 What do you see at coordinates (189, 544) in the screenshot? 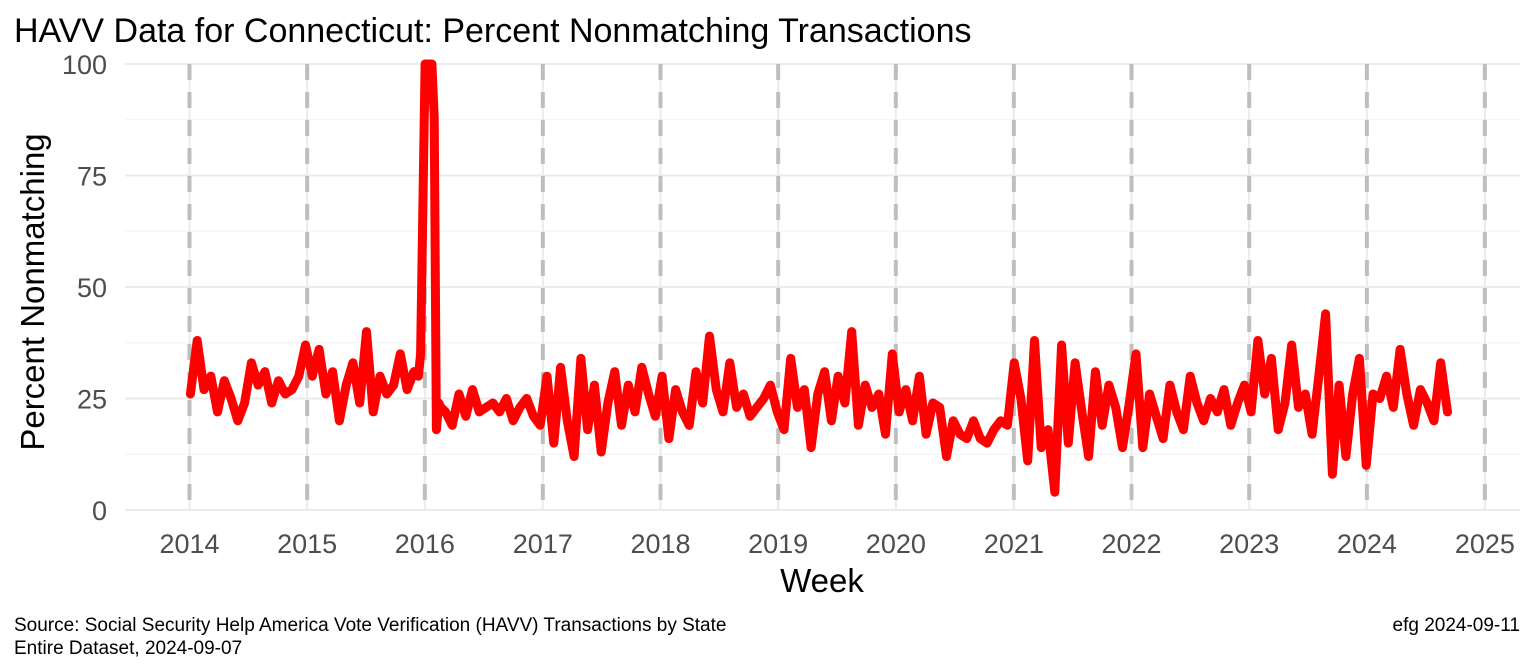
I see `x-tick-label: 2014` at bounding box center [189, 544].